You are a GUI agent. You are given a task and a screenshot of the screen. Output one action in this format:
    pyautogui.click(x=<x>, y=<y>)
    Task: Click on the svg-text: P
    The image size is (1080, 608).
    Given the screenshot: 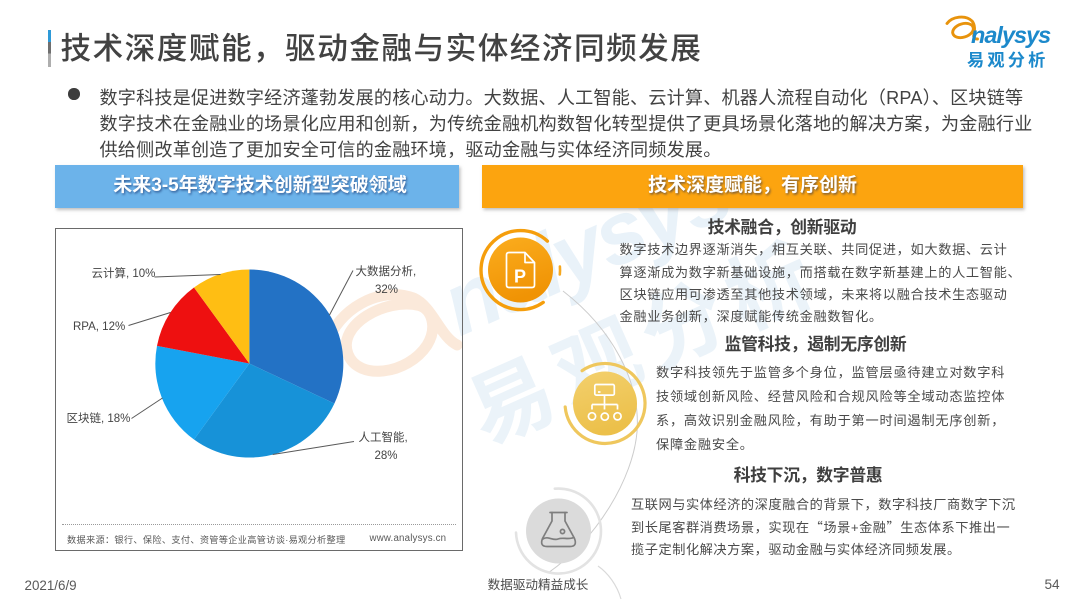 What is the action you would take?
    pyautogui.click(x=520, y=277)
    